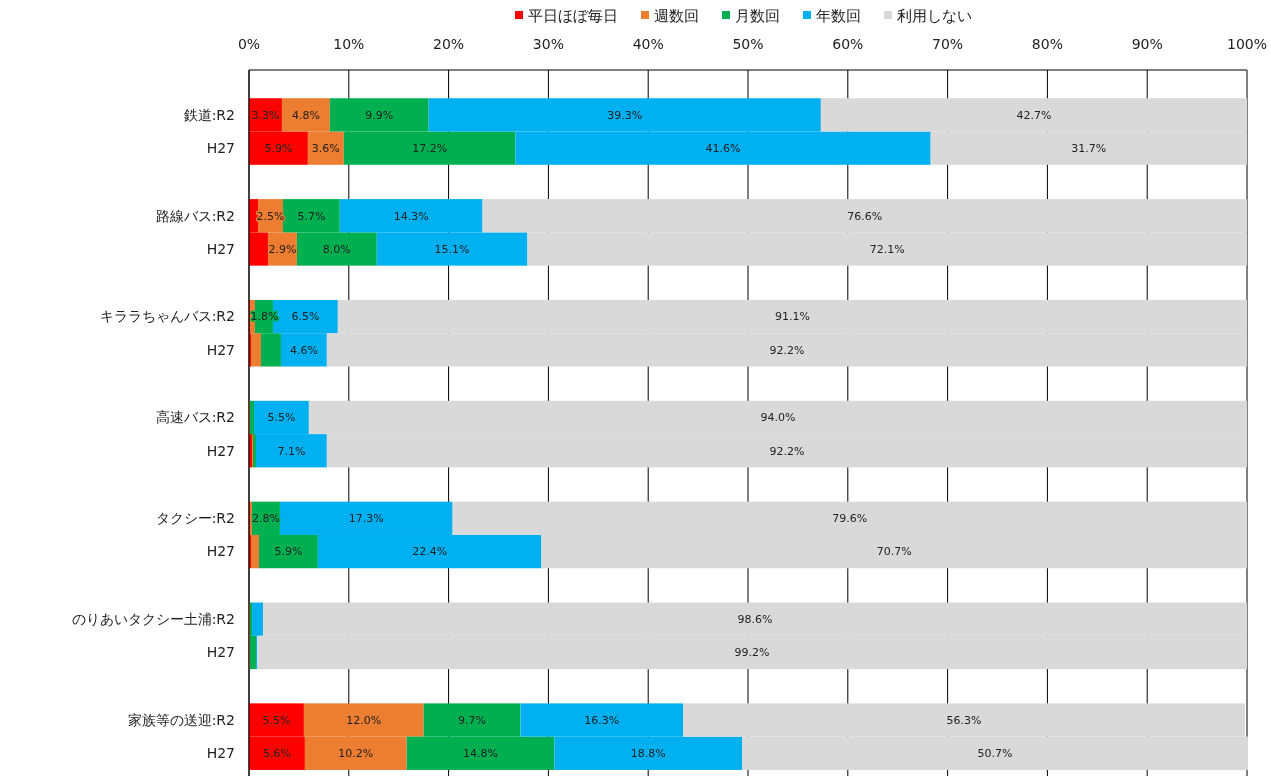  Describe the element at coordinates (1034, 115) in the screenshot. I see `data-label: 42.7%` at that location.